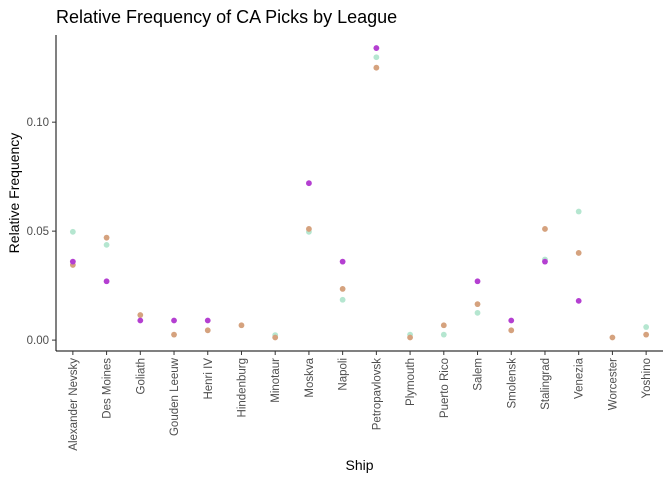 The image size is (672, 480). What do you see at coordinates (276, 380) in the screenshot?
I see `x-tick-label: Minotaur` at bounding box center [276, 380].